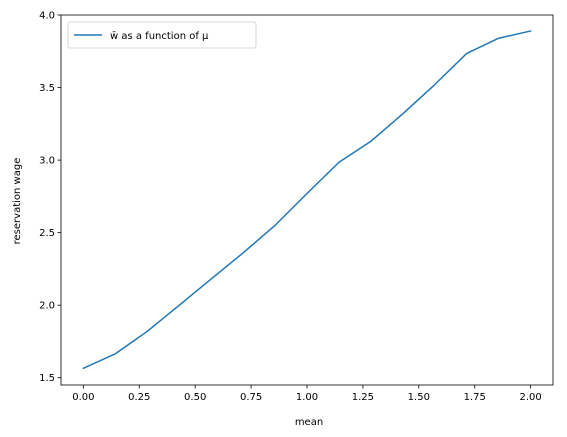 The image size is (567, 437). Describe the element at coordinates (363, 397) in the screenshot. I see `x-tick-label: 1.25` at that location.